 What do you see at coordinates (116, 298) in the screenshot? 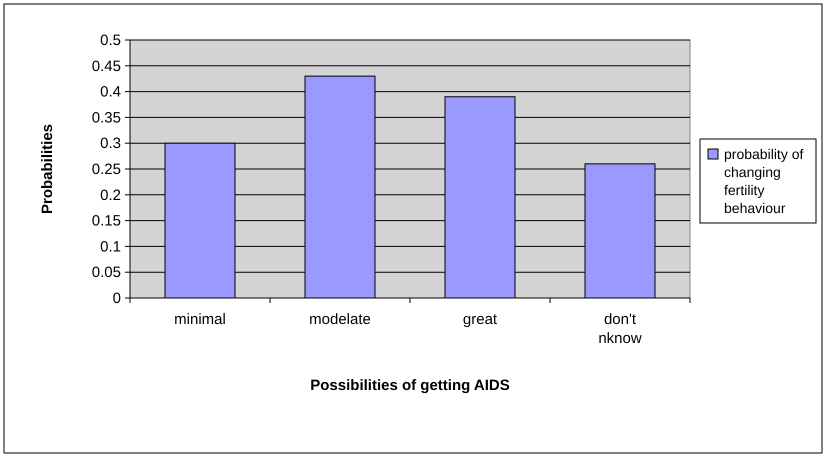
I see `y-tick-label: 0` at bounding box center [116, 298].